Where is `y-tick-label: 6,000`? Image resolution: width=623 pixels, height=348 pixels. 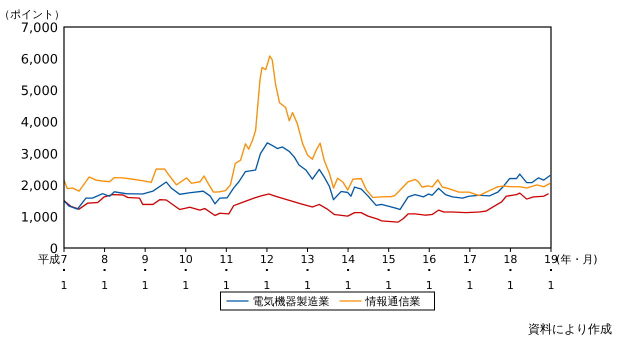 y-tick-label: 6,000 is located at coordinates (39, 60).